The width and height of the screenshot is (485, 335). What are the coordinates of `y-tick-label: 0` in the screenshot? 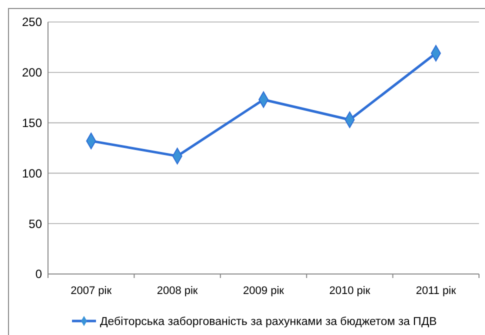 It's located at (38, 274).